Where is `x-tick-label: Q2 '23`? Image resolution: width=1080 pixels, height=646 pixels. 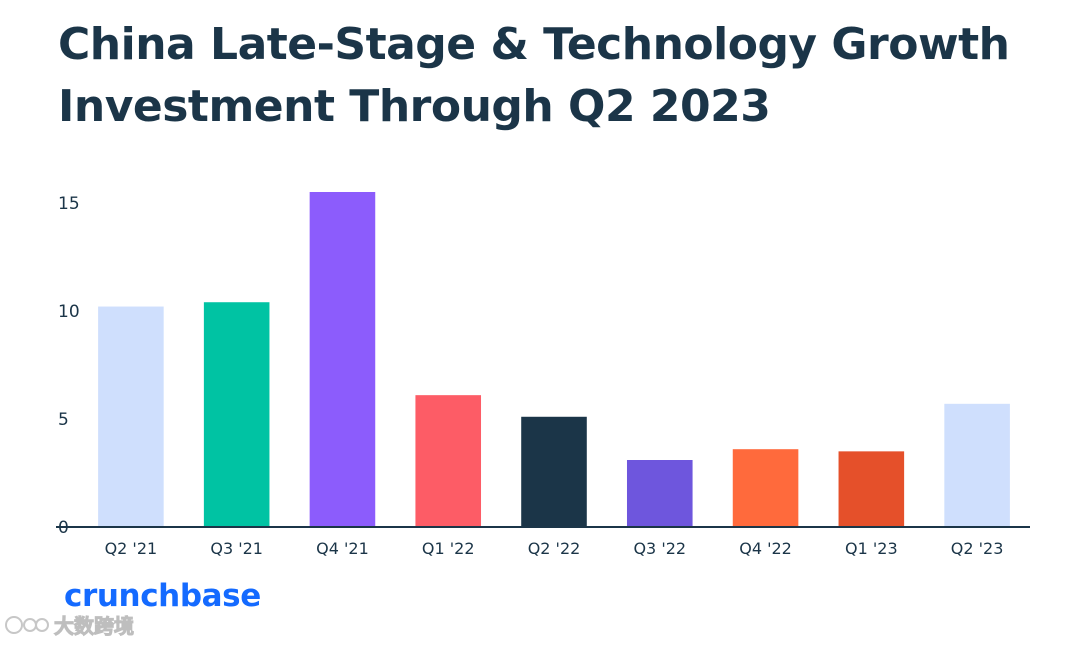 x-tick-label: Q2 '23 is located at coordinates (977, 548).